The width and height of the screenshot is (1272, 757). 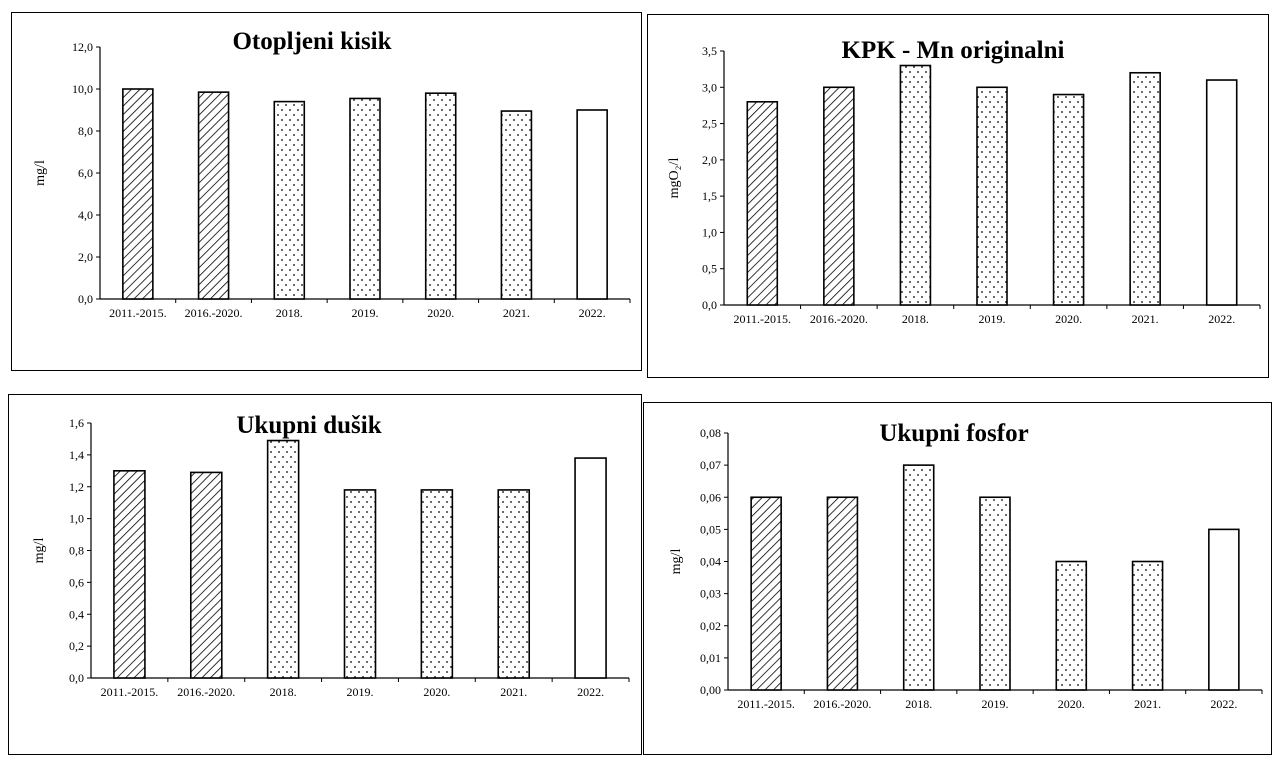 I want to click on chart-title: Ukupni fosfor, so click(x=953, y=433).